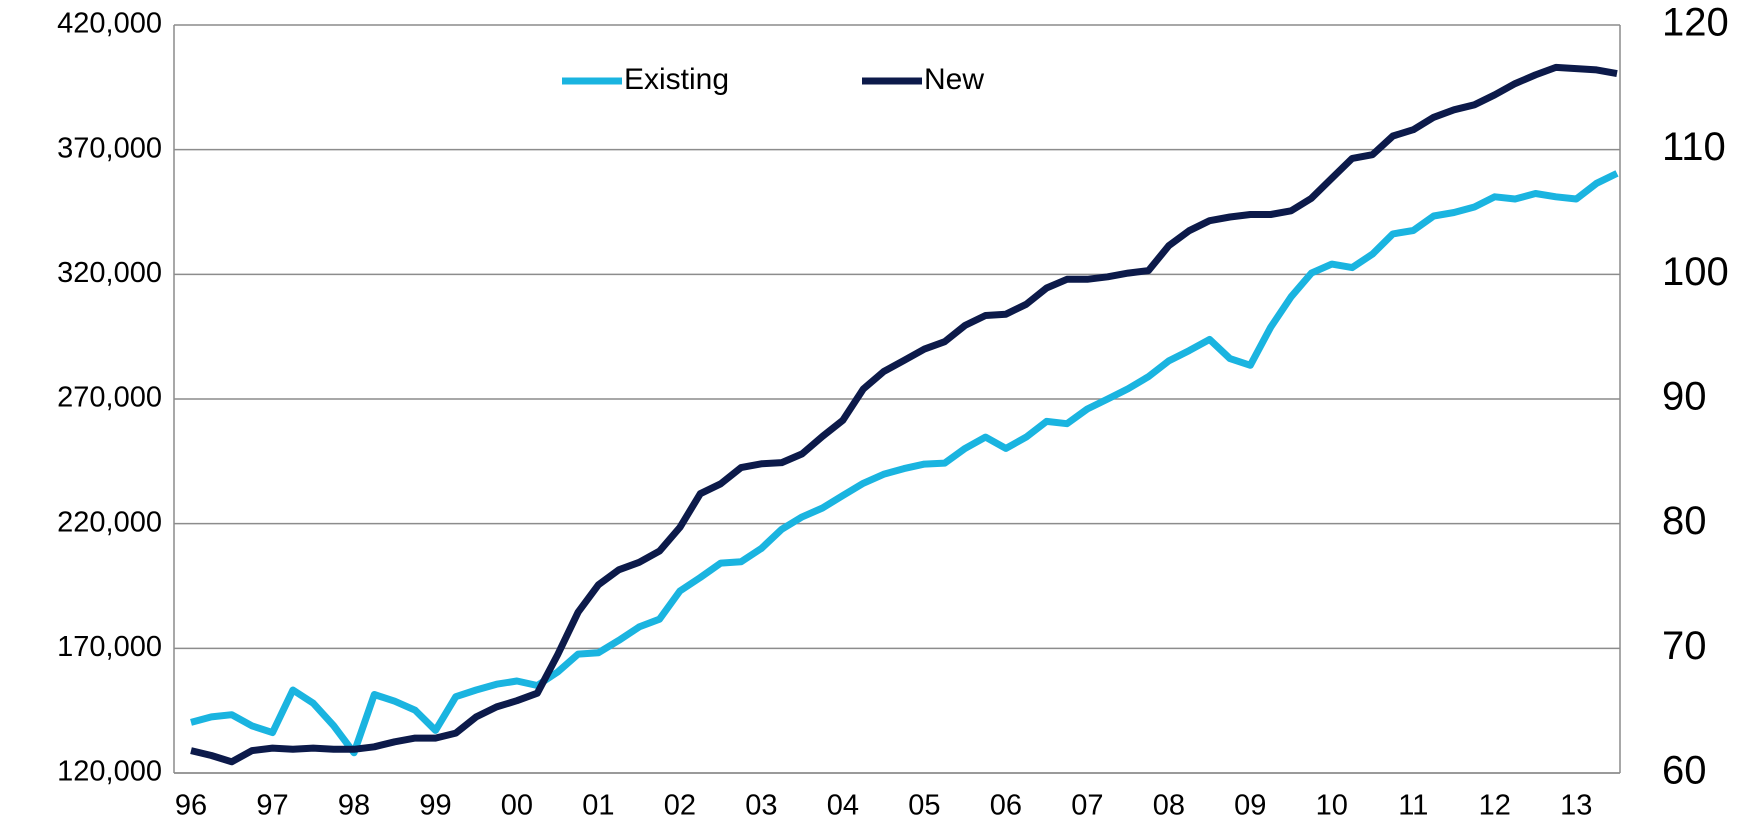 Image resolution: width=1752 pixels, height=823 pixels. Describe the element at coordinates (109, 148) in the screenshot. I see `y-tick-label: 370,000` at that location.